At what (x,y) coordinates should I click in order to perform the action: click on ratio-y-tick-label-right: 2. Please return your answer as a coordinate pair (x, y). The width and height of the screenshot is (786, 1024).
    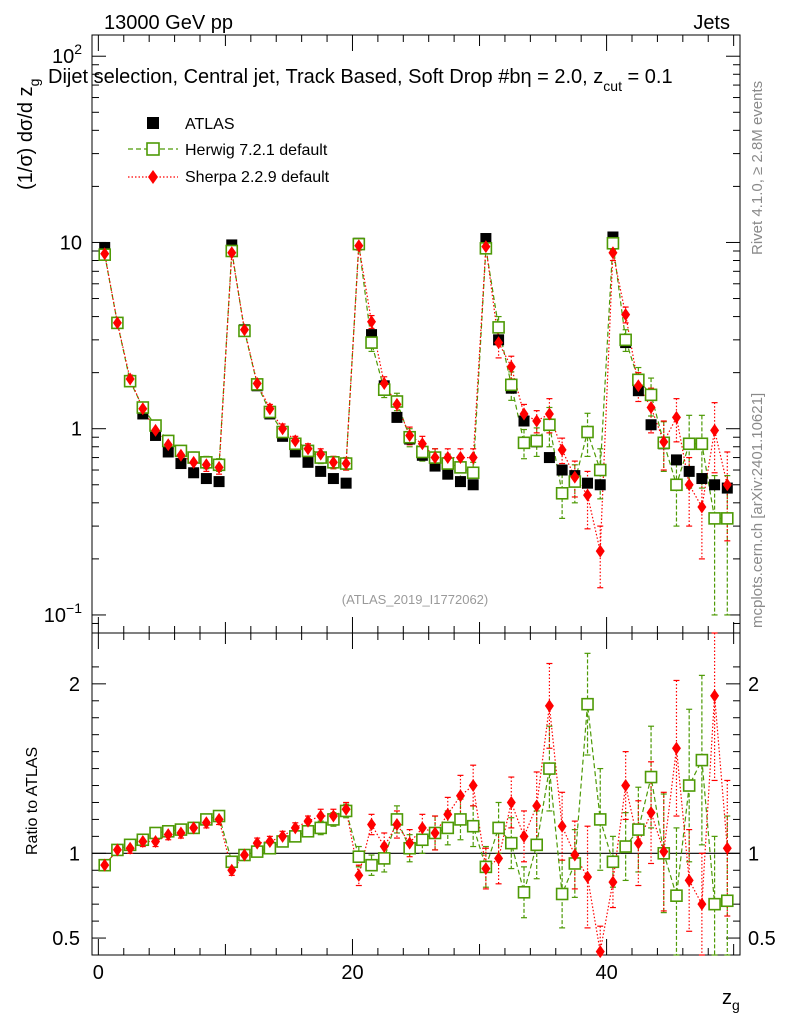
    Looking at the image, I should click on (753, 685).